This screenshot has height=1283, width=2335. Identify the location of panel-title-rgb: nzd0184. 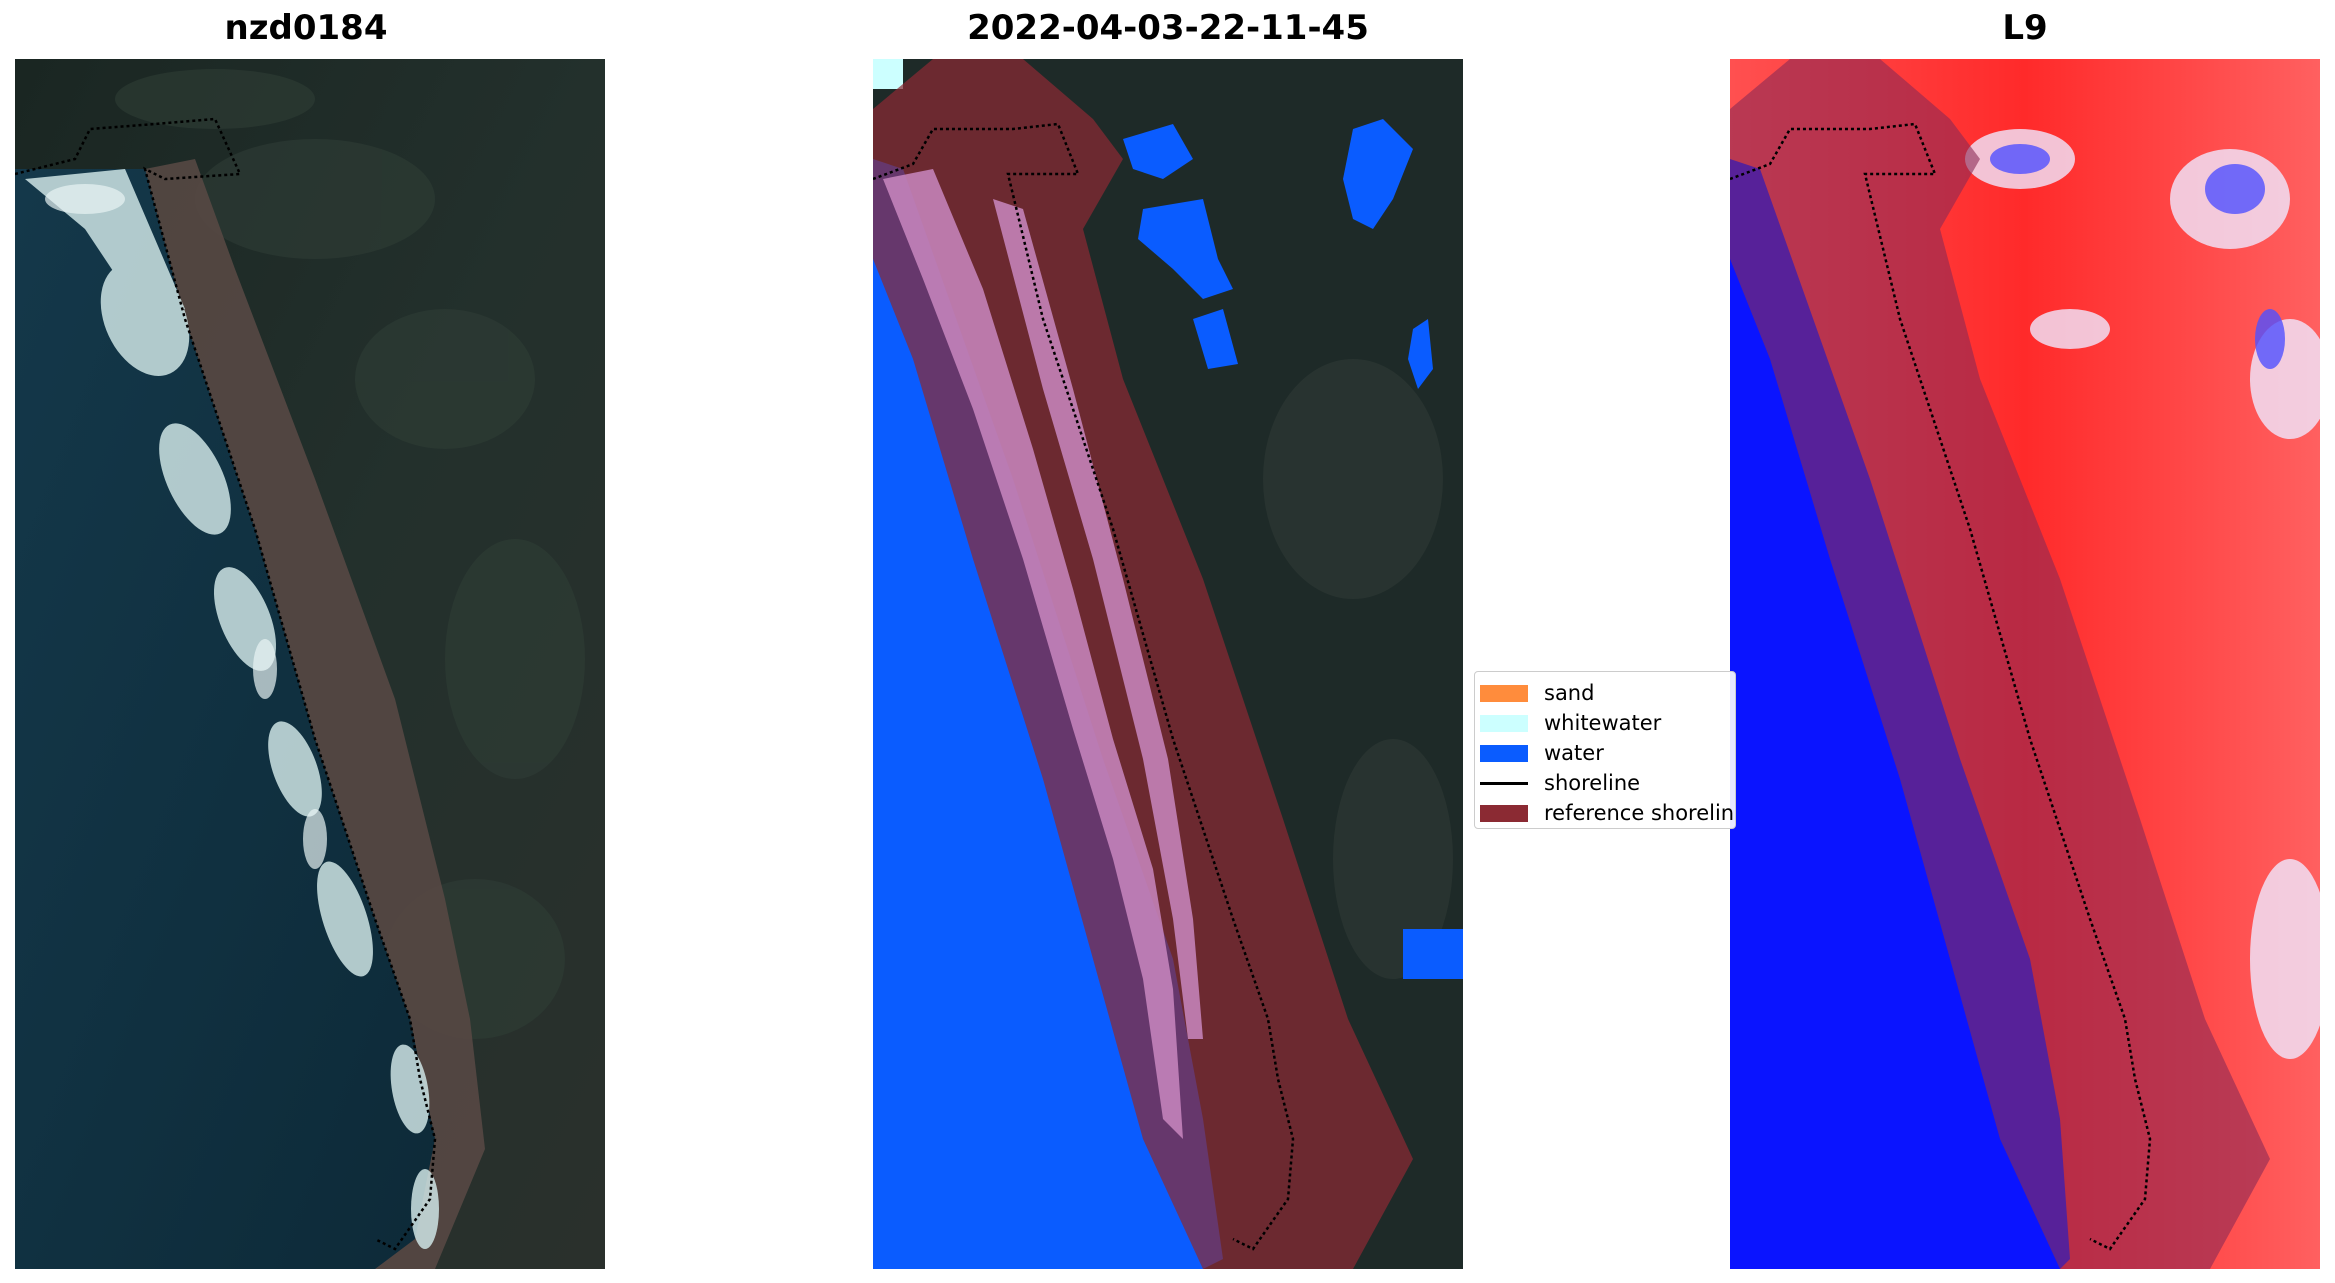
(306, 28).